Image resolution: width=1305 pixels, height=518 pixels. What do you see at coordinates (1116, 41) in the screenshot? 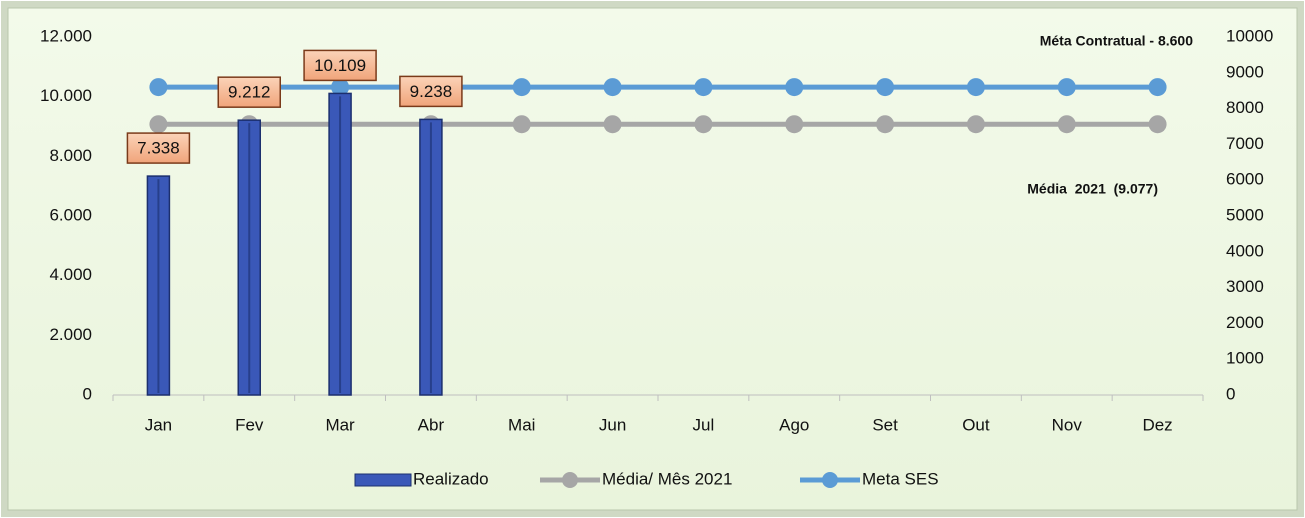
I see `annotation: Méta Contratual - 8.600` at bounding box center [1116, 41].